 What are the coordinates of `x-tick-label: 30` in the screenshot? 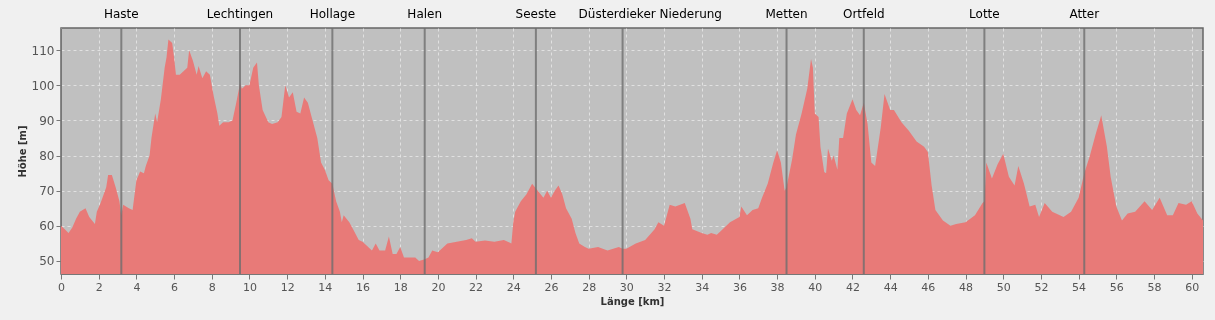 It's located at (626, 287).